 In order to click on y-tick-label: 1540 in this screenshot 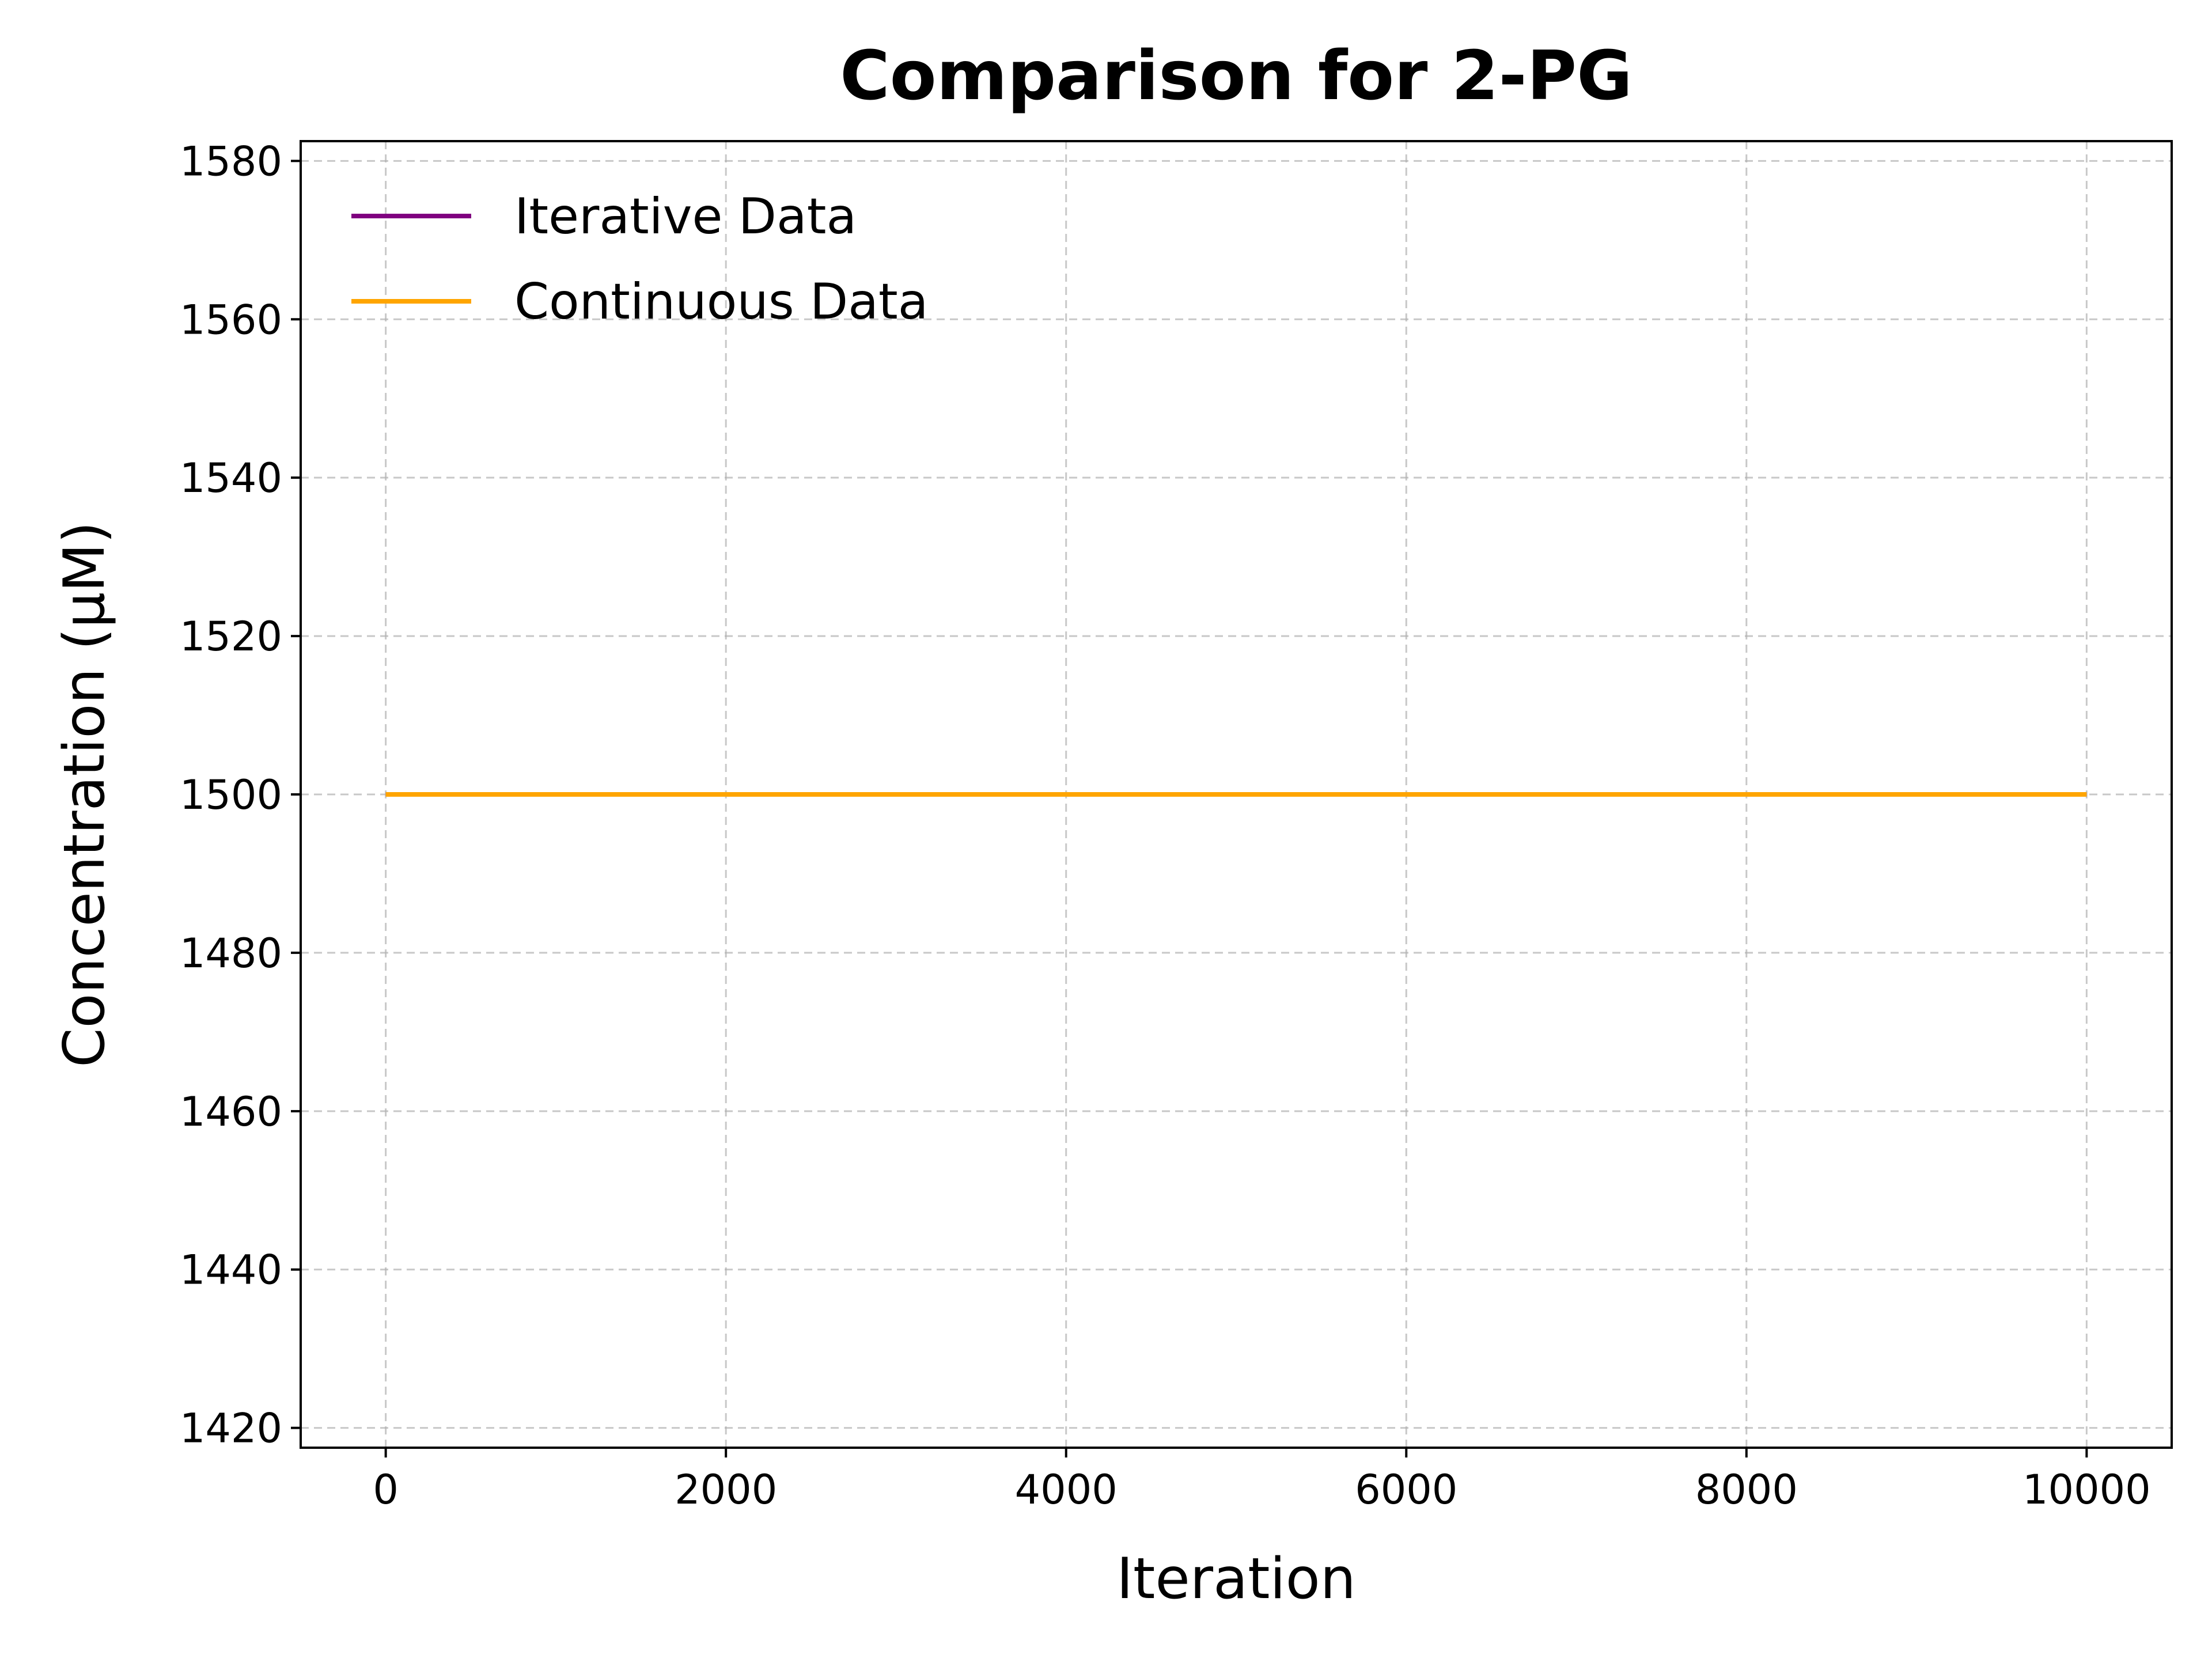, I will do `click(231, 478)`.